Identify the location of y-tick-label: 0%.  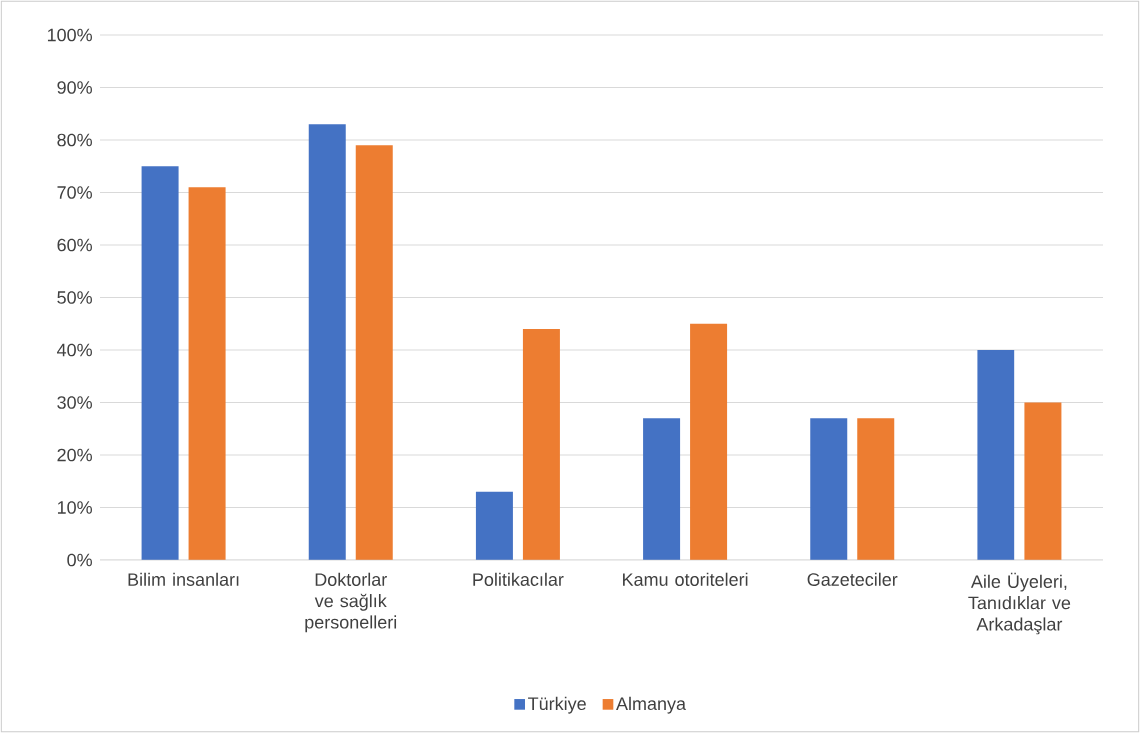
(79, 560).